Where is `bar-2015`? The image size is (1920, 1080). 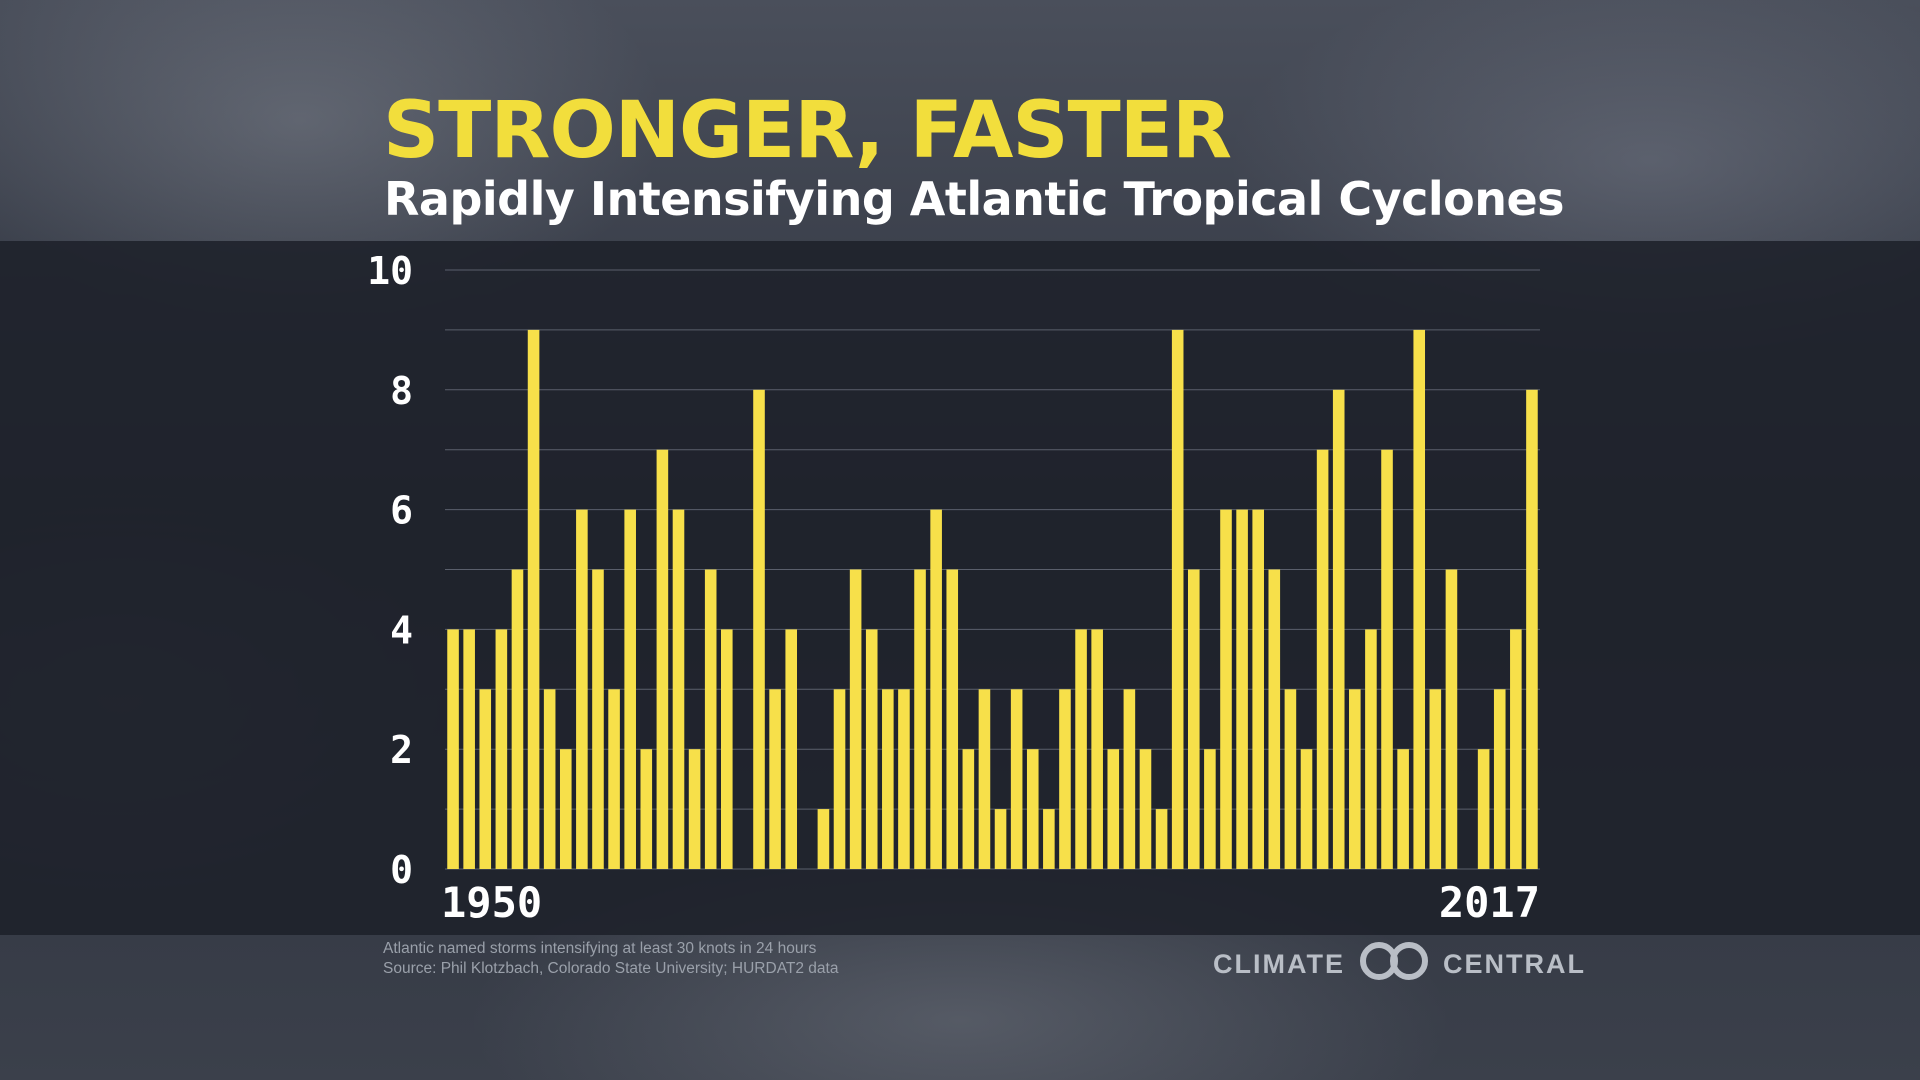
bar-2015 is located at coordinates (1499, 779).